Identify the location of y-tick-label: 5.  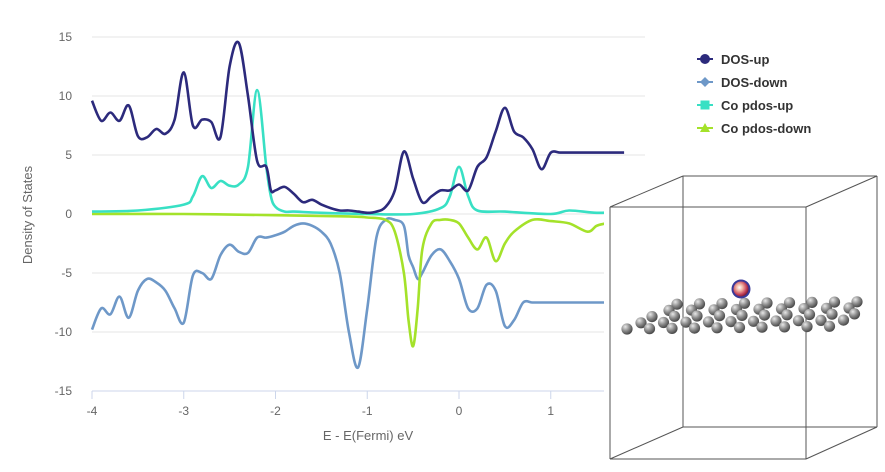
(68, 155).